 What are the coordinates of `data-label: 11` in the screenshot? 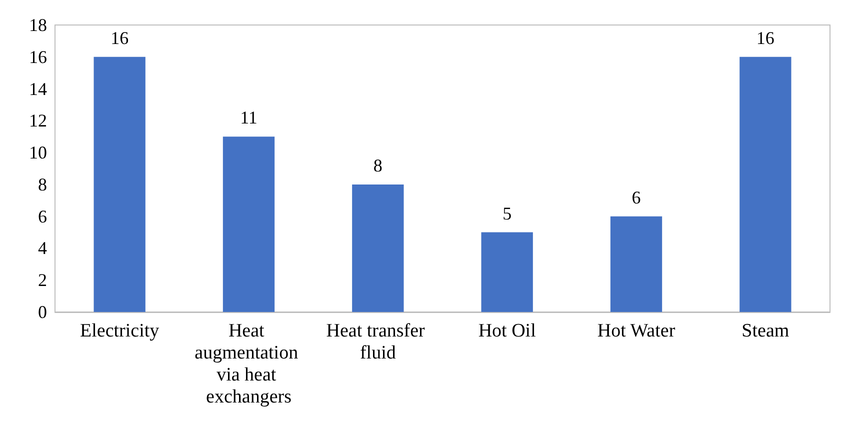 It's located at (249, 118).